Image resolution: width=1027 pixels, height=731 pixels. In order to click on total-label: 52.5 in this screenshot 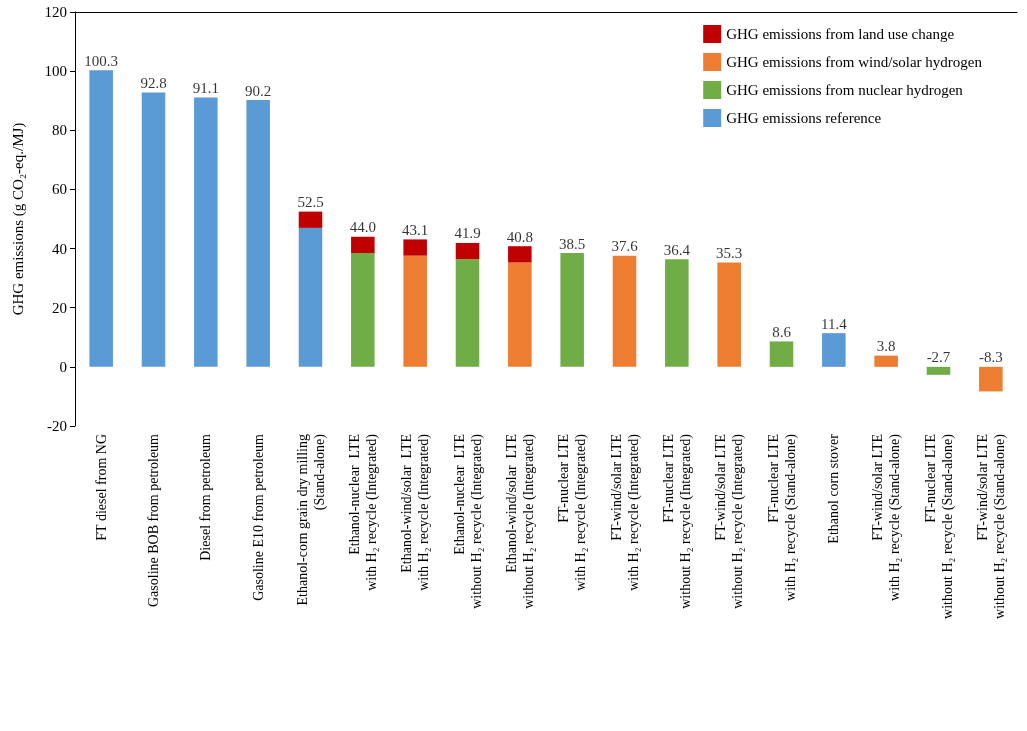, I will do `click(310, 202)`.